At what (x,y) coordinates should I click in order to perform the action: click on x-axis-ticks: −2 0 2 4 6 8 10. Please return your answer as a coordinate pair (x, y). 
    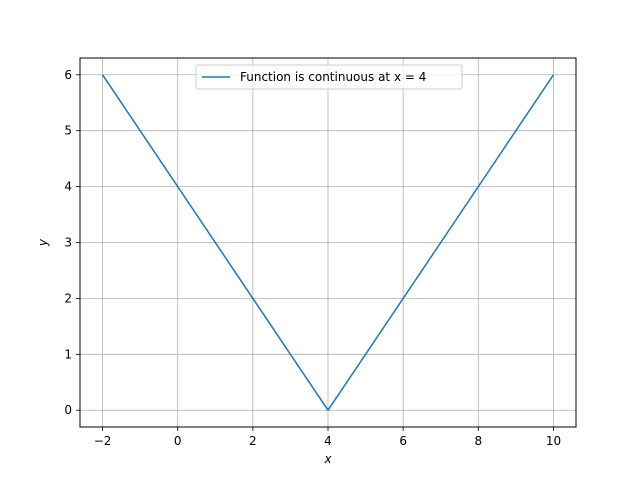
    Looking at the image, I should click on (327, 437).